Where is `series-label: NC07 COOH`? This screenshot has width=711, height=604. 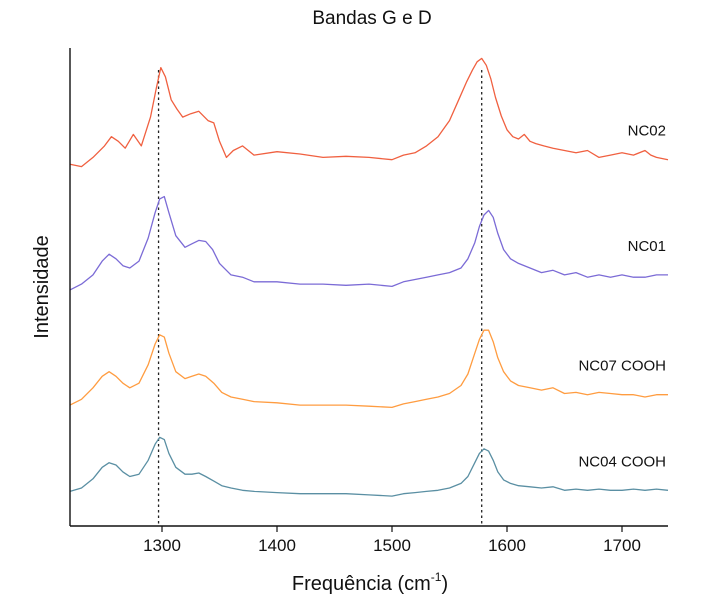 series-label: NC07 COOH is located at coordinates (622, 366).